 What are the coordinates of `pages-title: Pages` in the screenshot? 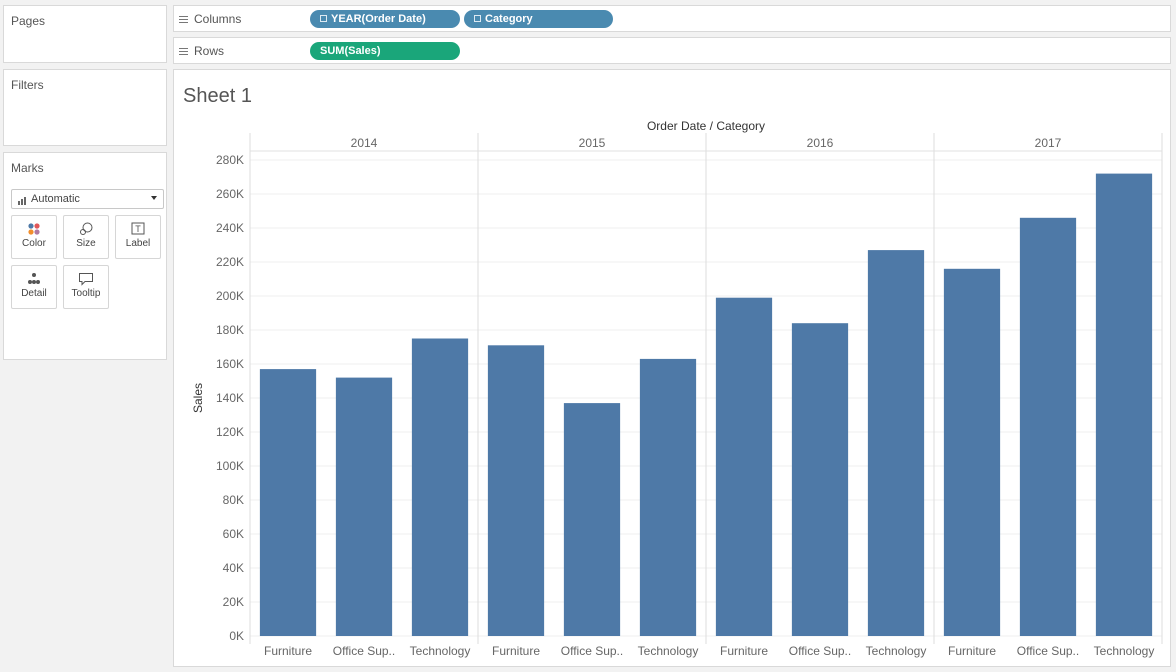 It's located at (28, 21).